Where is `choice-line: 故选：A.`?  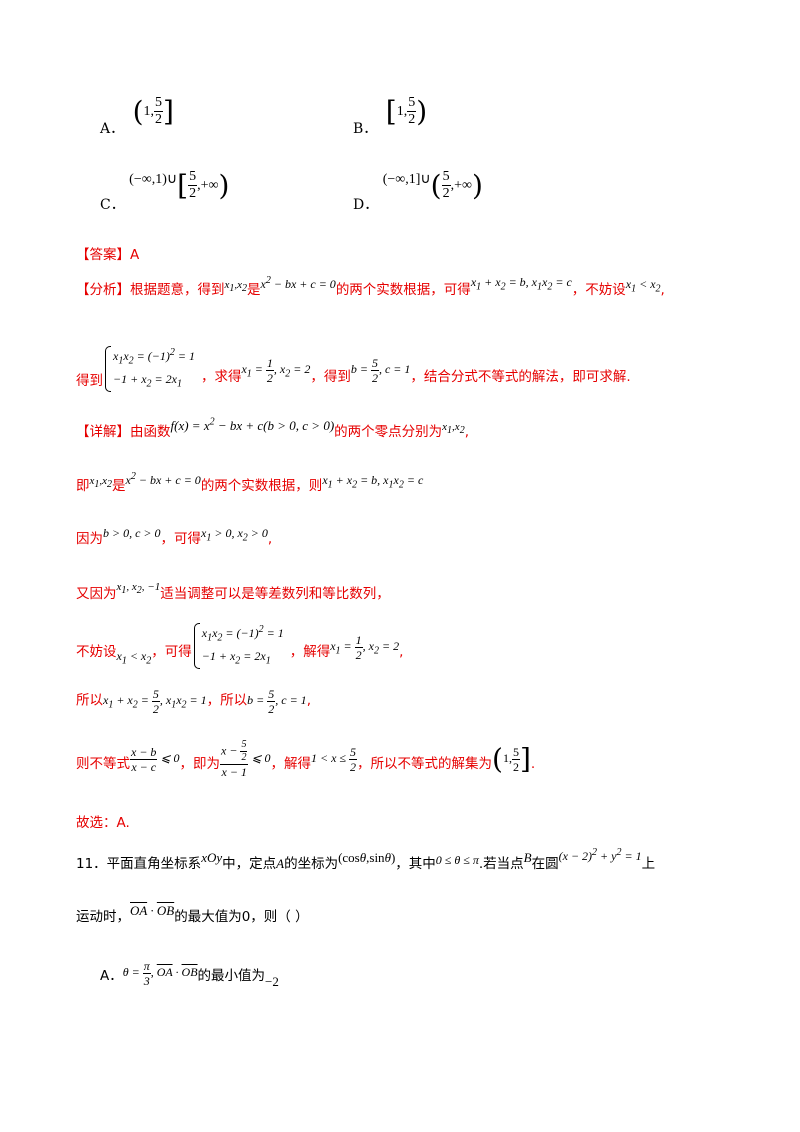 choice-line: 故选：A. is located at coordinates (103, 823).